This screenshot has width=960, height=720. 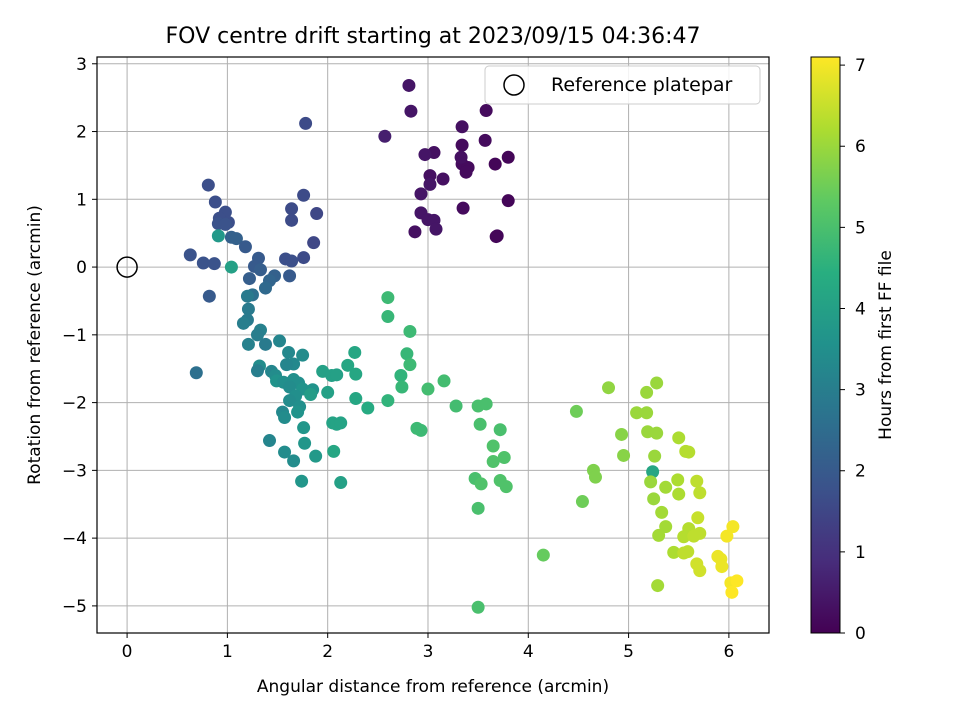 What do you see at coordinates (860, 634) in the screenshot?
I see `colorbar-tick-label: 0` at bounding box center [860, 634].